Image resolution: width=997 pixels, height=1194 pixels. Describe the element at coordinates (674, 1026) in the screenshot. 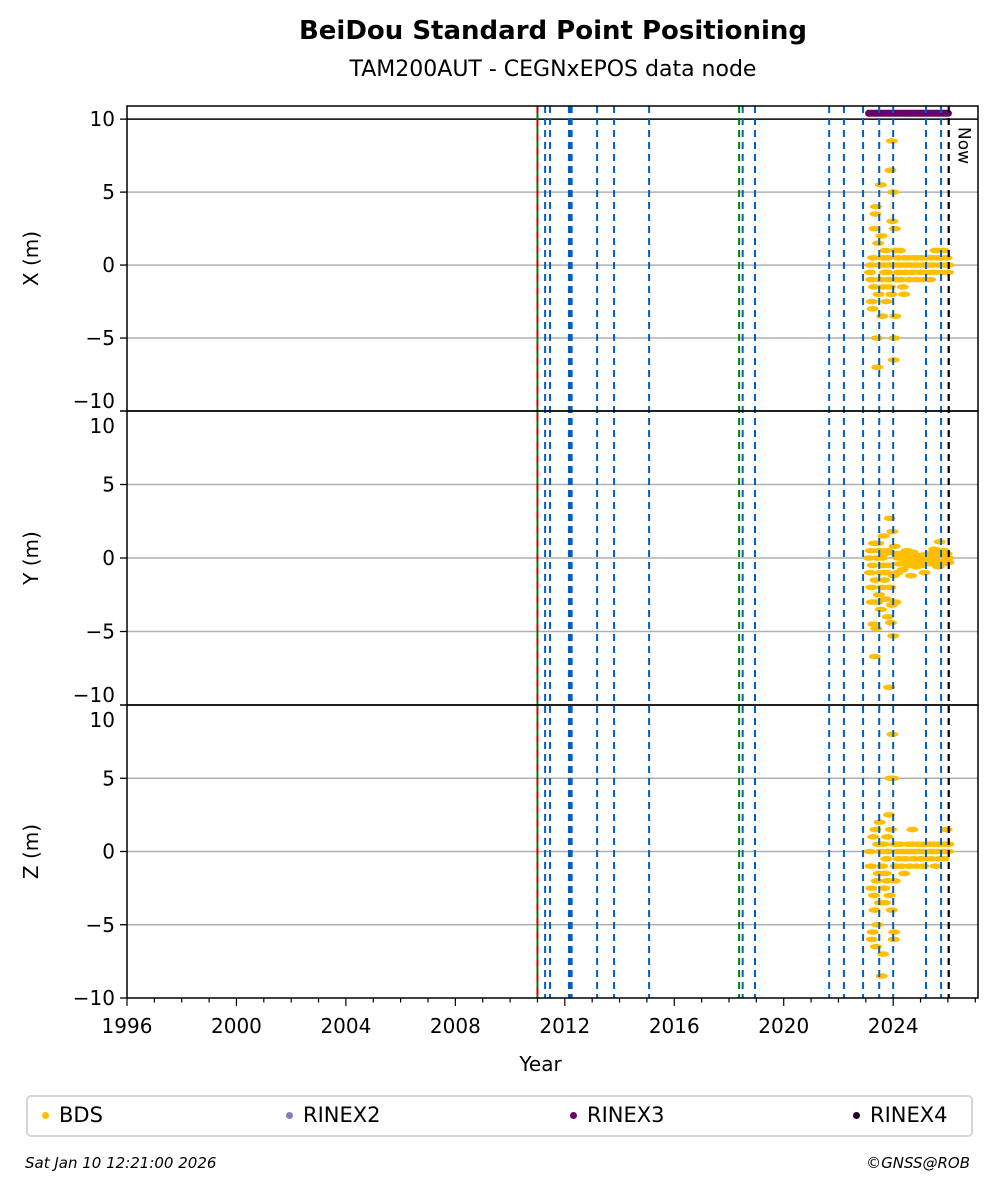

I see `x-tick-label: 2016` at that location.